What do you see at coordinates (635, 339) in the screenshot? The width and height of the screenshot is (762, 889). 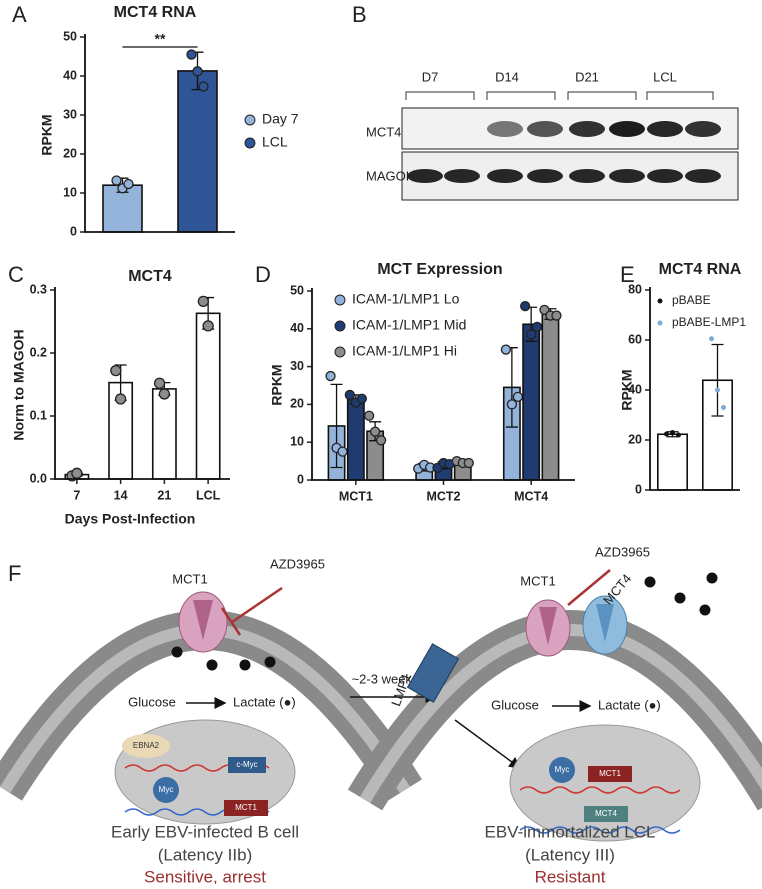 I see `y-tick-label: 60` at bounding box center [635, 339].